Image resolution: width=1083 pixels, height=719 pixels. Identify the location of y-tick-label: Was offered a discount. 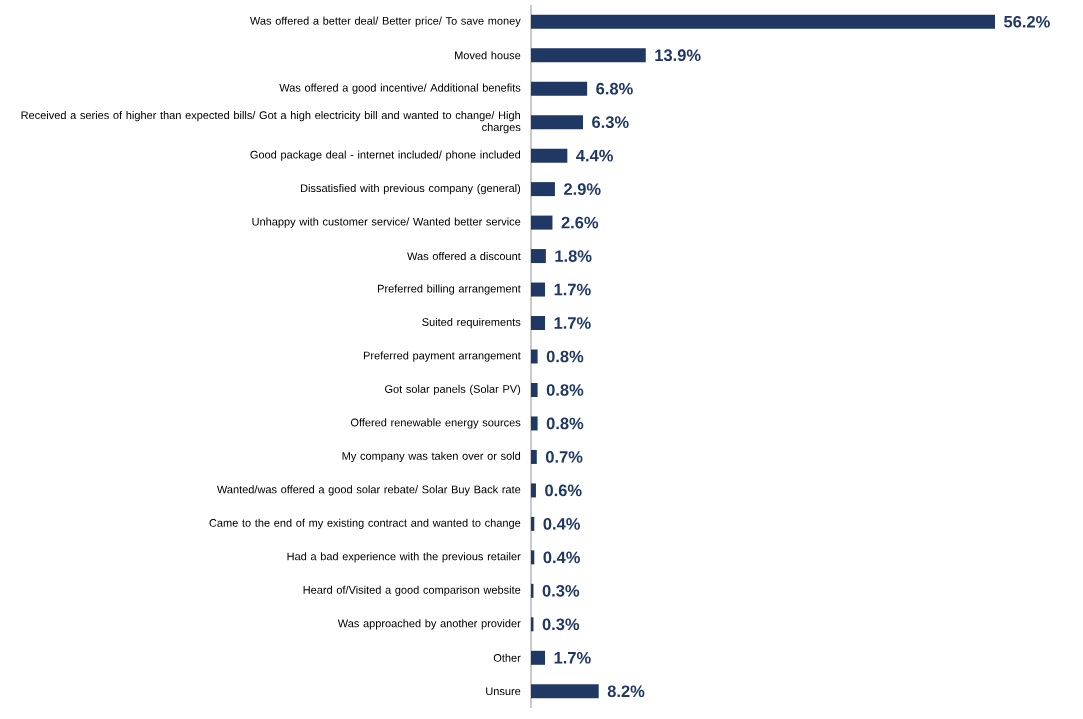
(464, 256).